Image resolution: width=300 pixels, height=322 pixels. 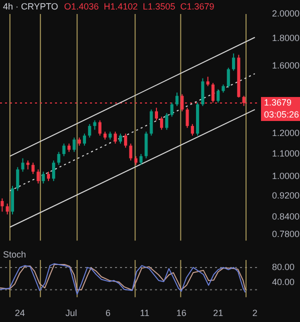 What do you see at coordinates (286, 153) in the screenshot?
I see `y-tick-label: 1.1000` at bounding box center [286, 153].